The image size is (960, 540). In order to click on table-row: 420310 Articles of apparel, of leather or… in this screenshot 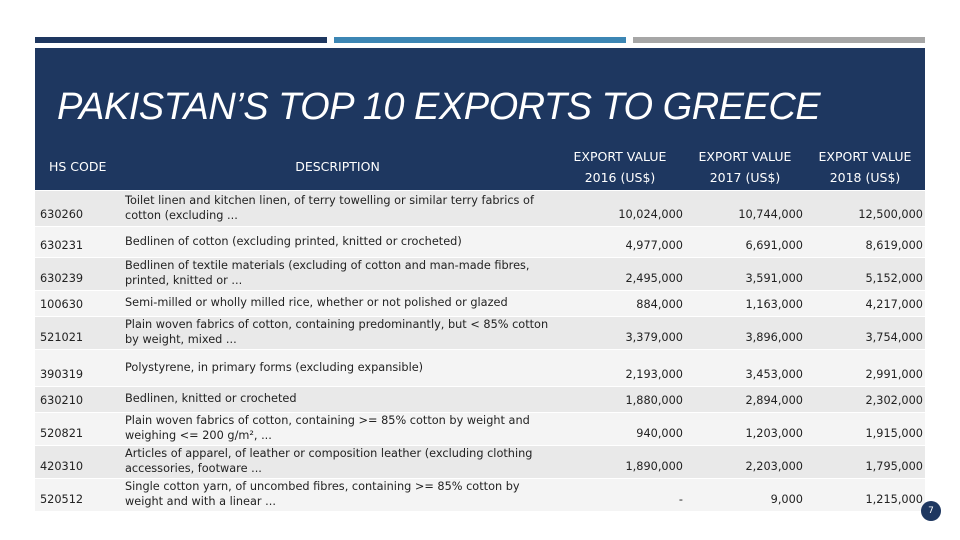, I will do `click(480, 462)`.